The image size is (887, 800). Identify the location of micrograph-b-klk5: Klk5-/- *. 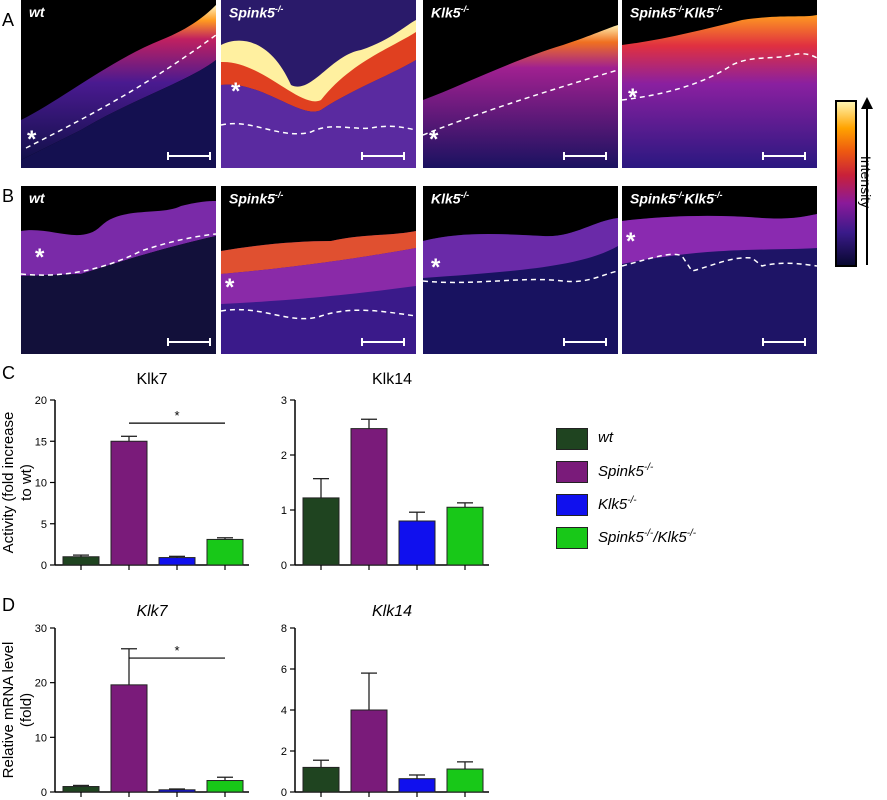
(520, 270).